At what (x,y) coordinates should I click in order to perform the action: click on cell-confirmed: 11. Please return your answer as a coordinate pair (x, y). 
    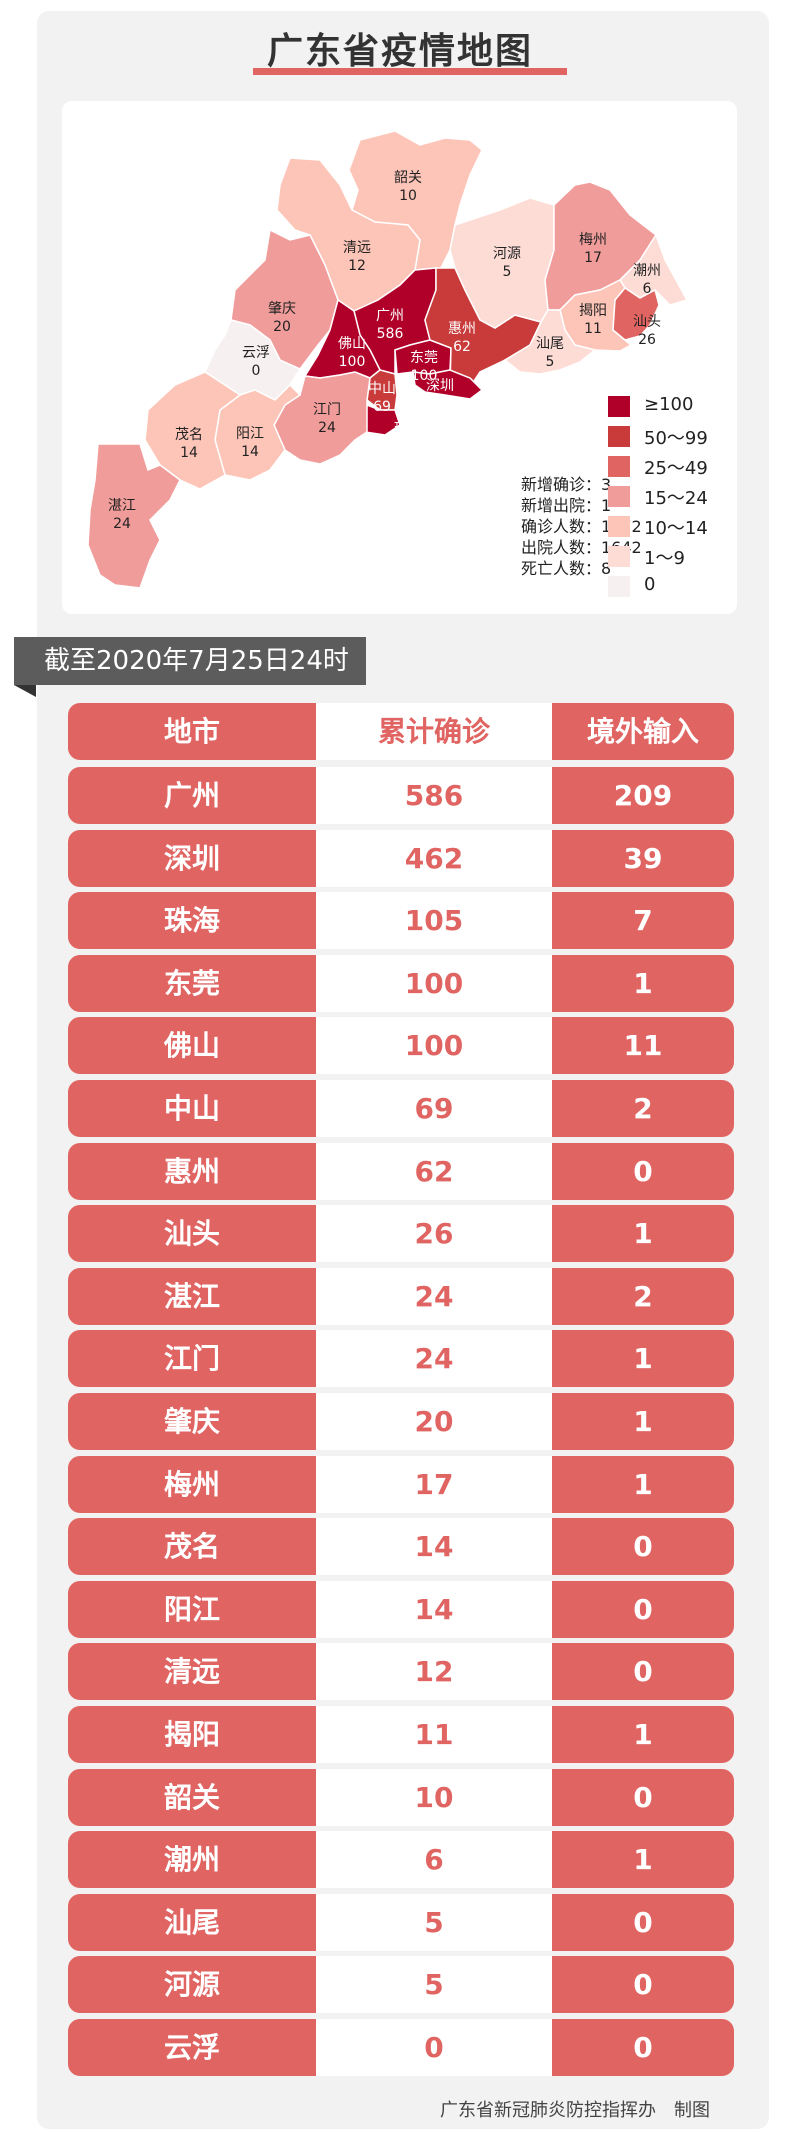
    Looking at the image, I should click on (434, 1734).